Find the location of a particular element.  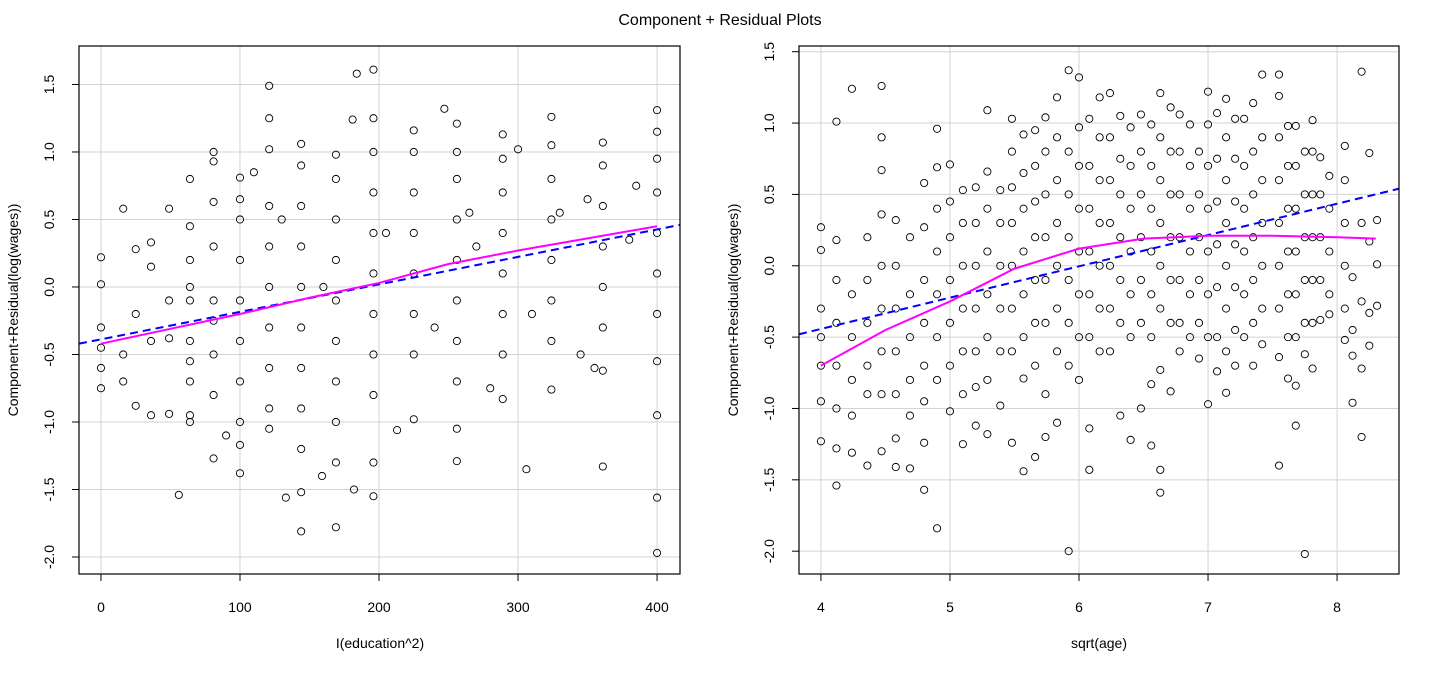

y-tick-label: -2.0 is located at coordinates (49, 557).